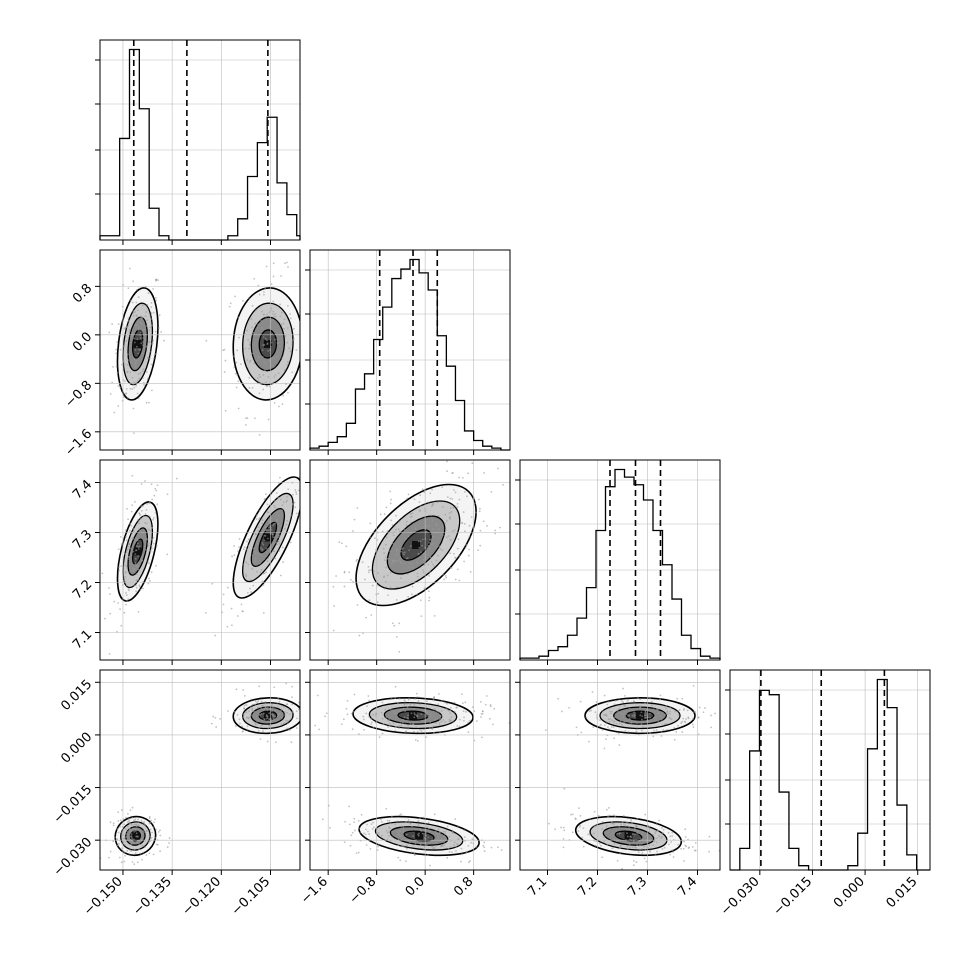 The image size is (970, 970). I want to click on x-tick-label: 7.2, so click(587, 886).